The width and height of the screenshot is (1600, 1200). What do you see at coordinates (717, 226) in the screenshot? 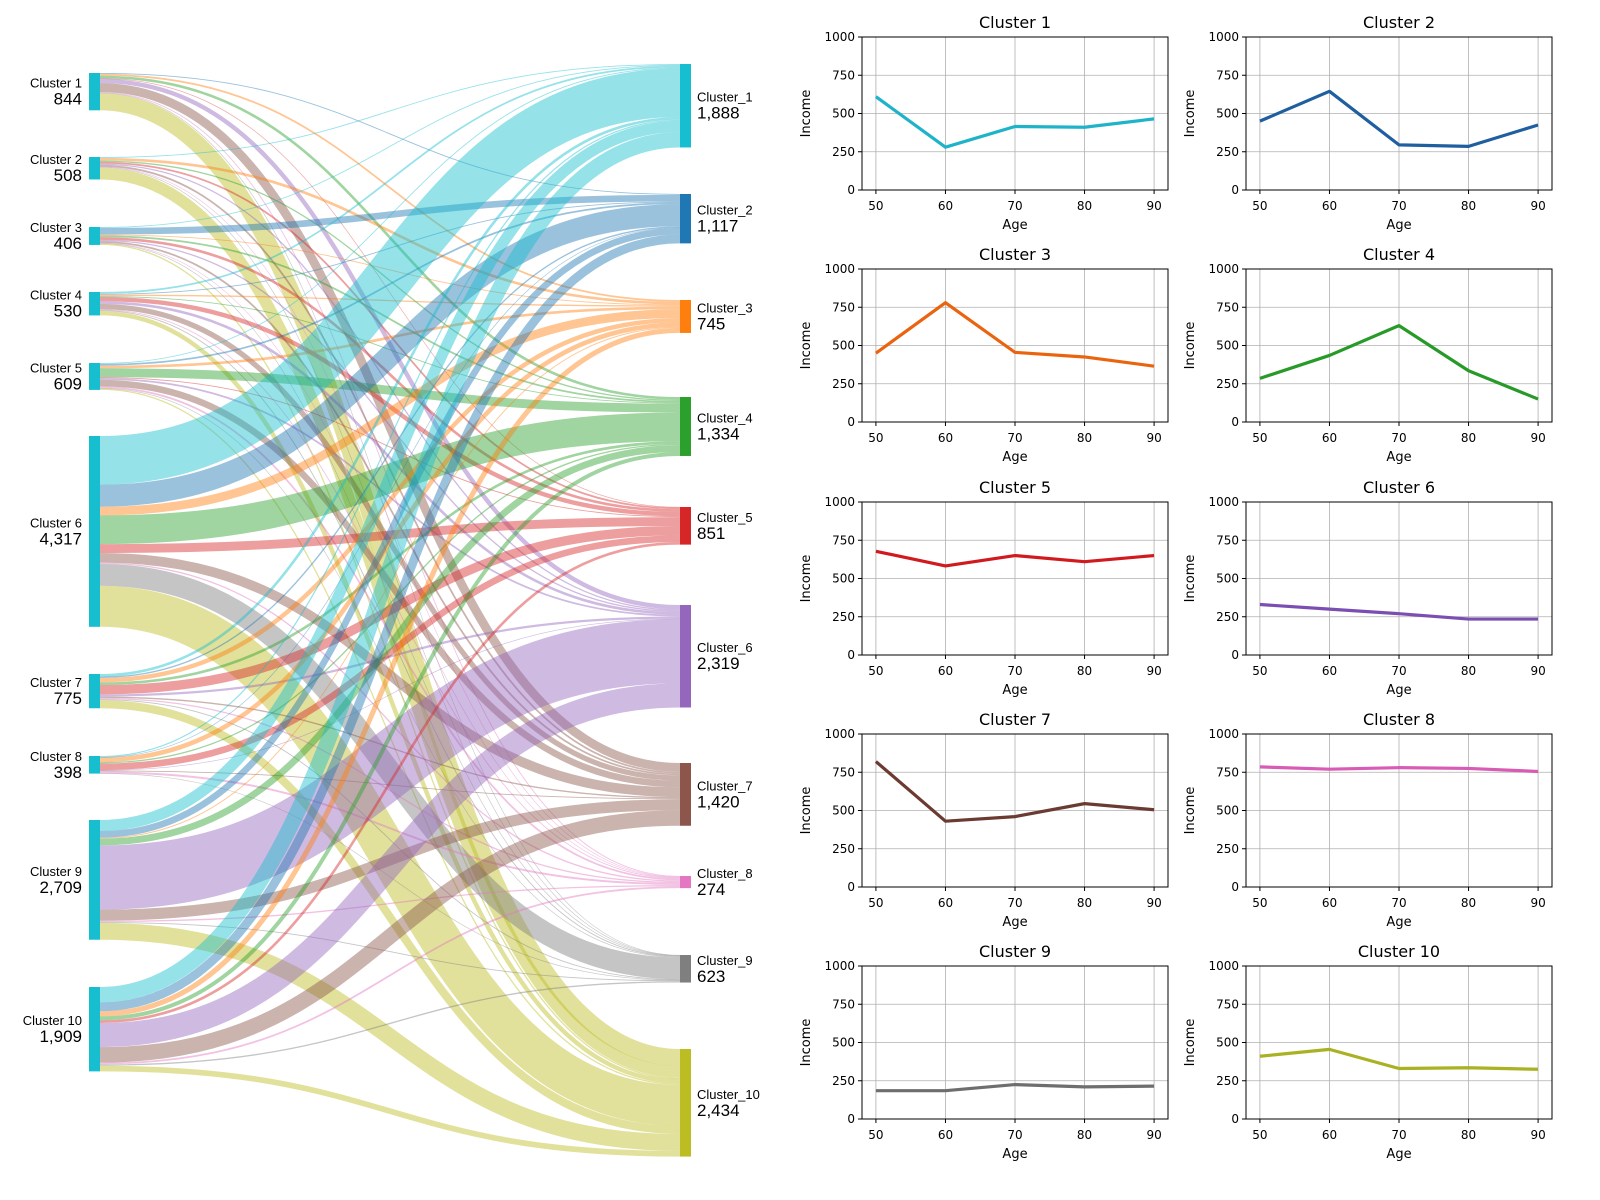
I see `target-value: 1,117` at bounding box center [717, 226].